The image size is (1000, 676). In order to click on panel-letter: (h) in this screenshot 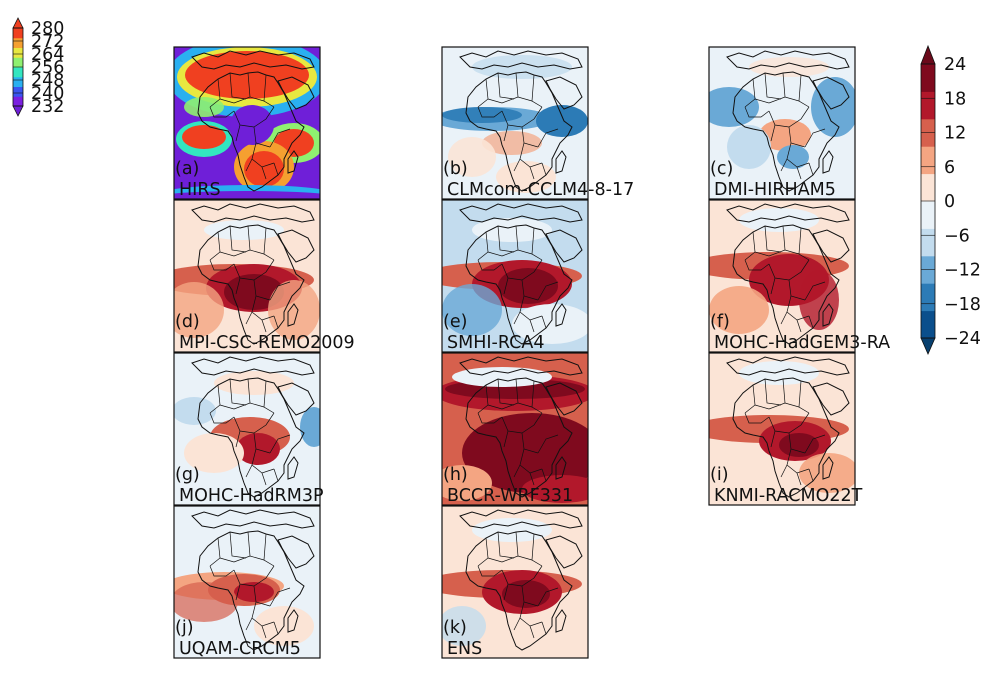, I will do `click(455, 475)`.